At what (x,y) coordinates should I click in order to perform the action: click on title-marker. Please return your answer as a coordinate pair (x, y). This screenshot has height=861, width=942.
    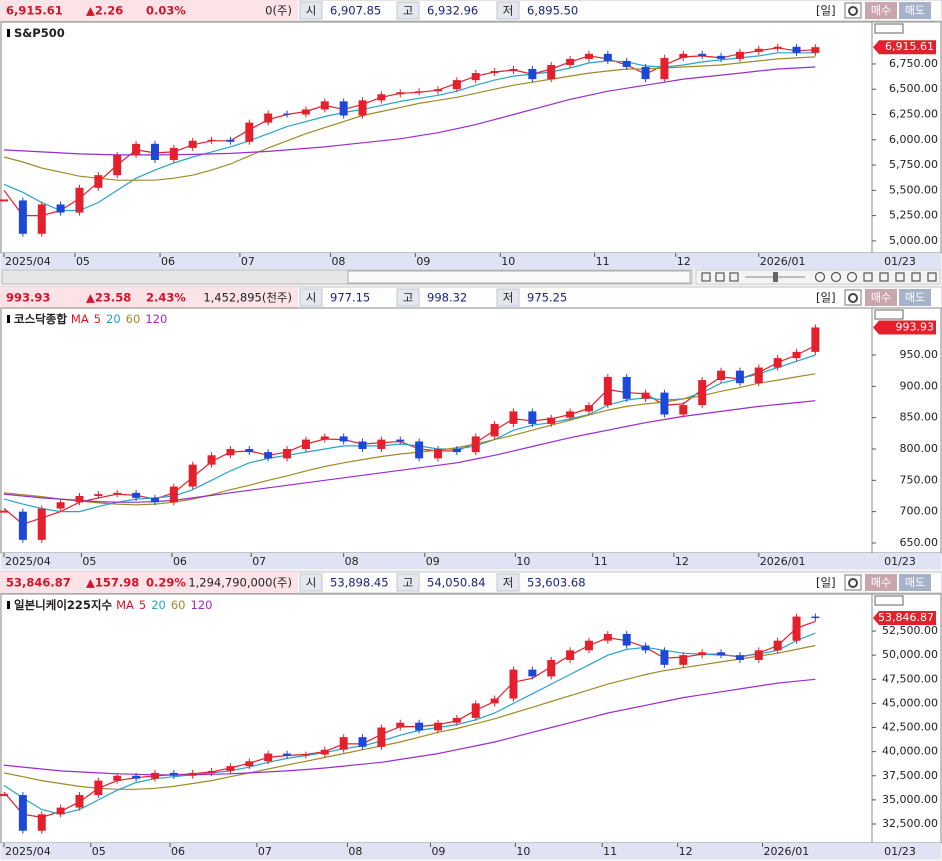
    Looking at the image, I should click on (8, 33).